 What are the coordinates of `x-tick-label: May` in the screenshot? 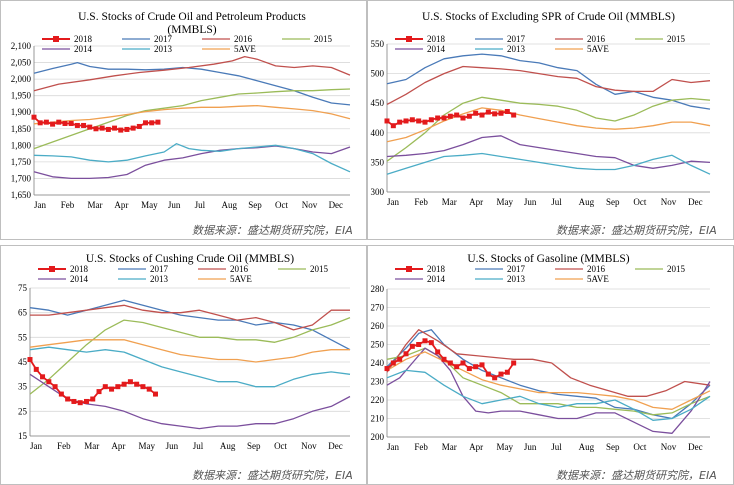 It's located at (504, 447).